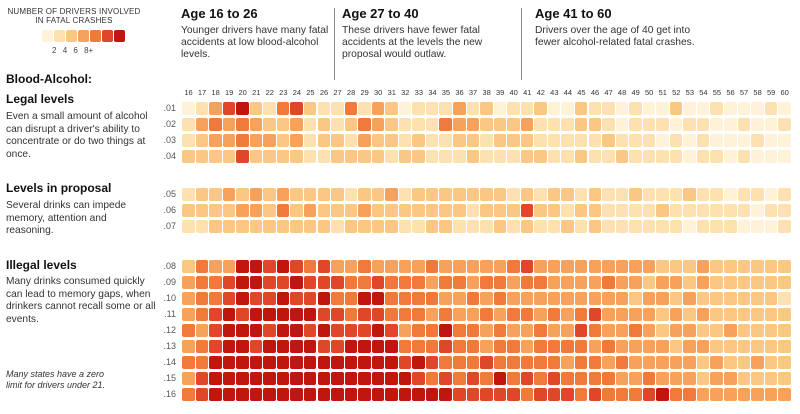 The image size is (800, 414). What do you see at coordinates (771, 92) in the screenshot?
I see `age-column-label: 59` at bounding box center [771, 92].